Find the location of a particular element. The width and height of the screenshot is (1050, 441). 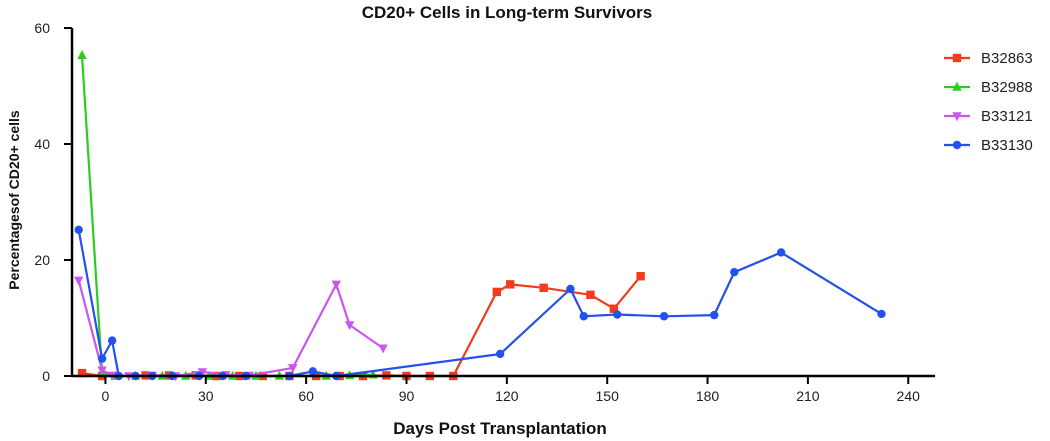

x-tick-label: 60 is located at coordinates (306, 396).